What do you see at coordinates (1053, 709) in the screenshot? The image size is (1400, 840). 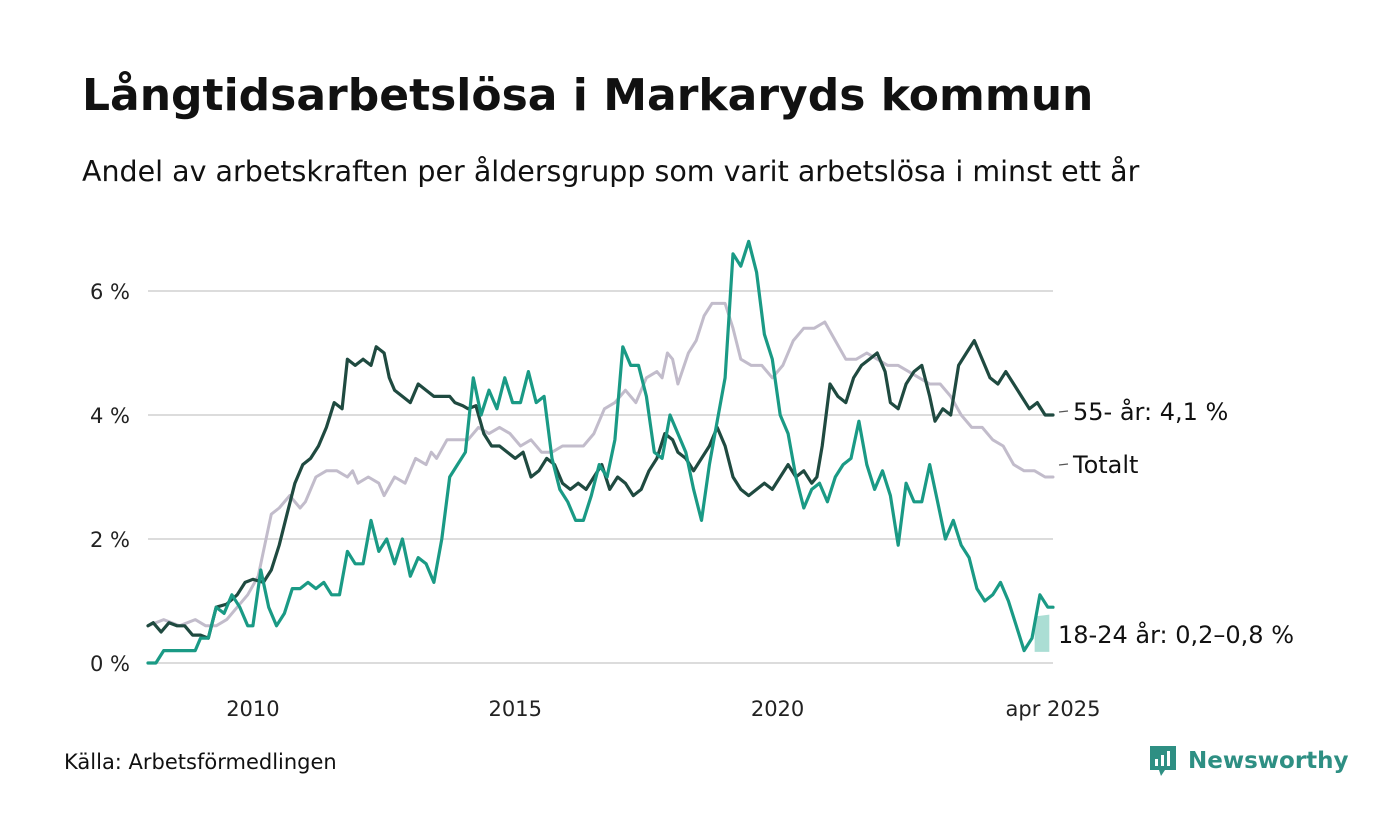 I see `x-tick-label: apr 2025` at bounding box center [1053, 709].